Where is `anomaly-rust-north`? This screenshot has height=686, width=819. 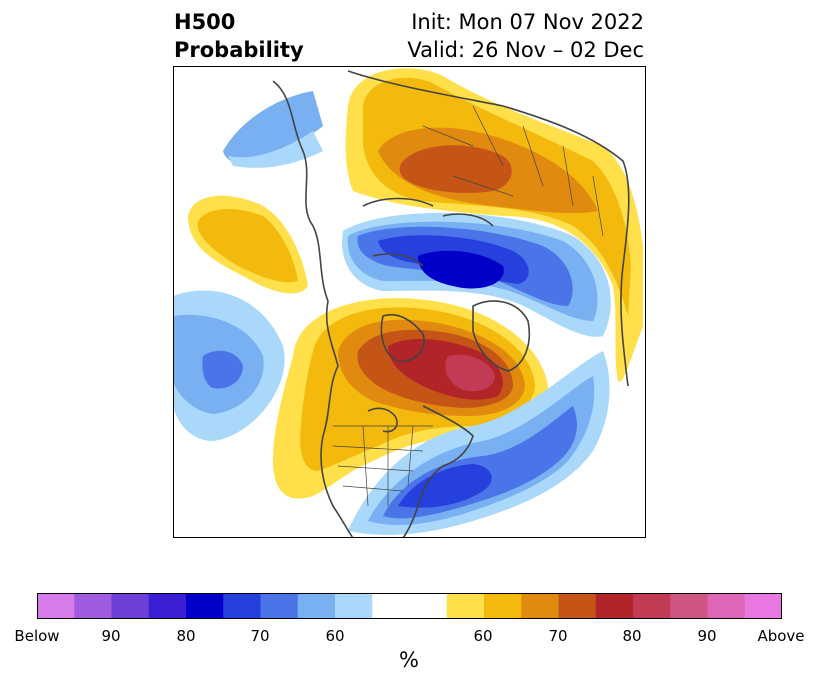 anomaly-rust-north is located at coordinates (455, 169).